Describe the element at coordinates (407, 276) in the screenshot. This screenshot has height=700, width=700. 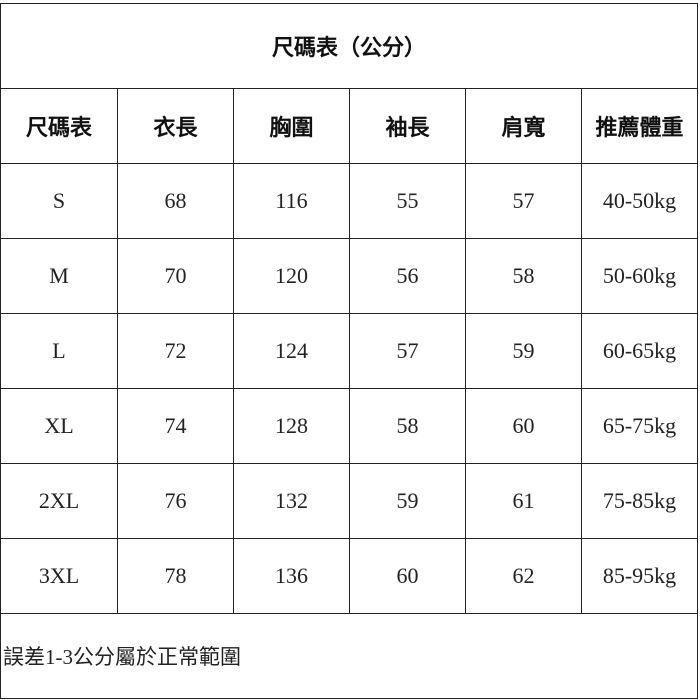
I see `table-cell: 56` at that location.